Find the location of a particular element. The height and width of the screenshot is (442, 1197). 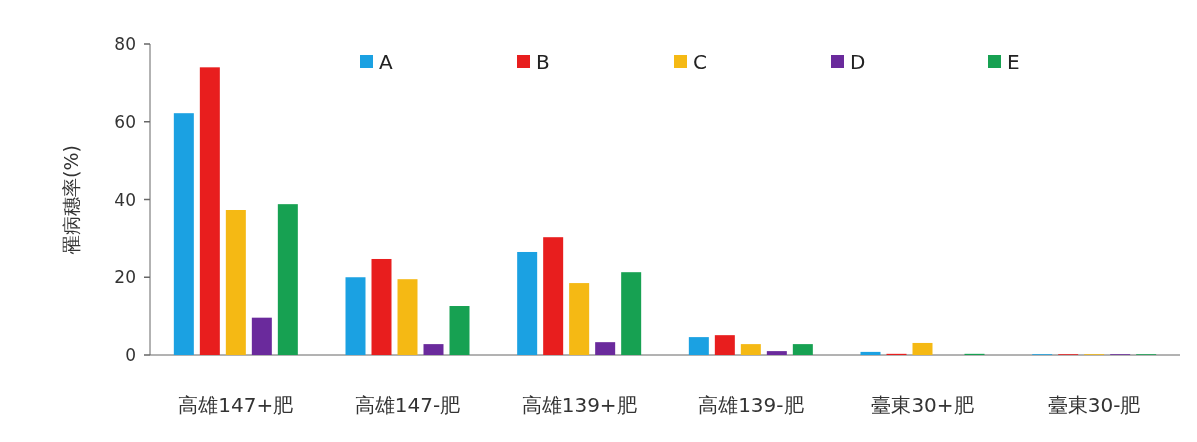

legend-label: A is located at coordinates (386, 62).